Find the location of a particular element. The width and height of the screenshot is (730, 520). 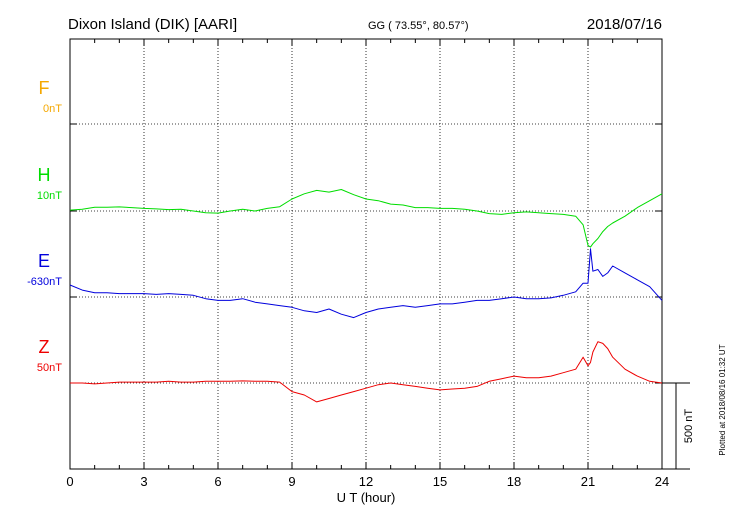

series-labels: F 0nT H 10nT E -630nT Z 50nT is located at coordinates (44, 226).